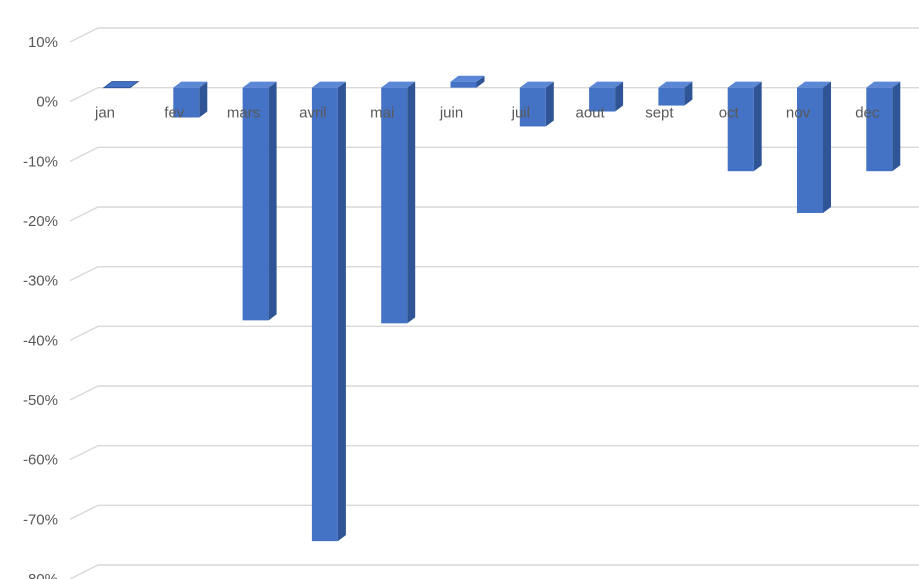 The height and width of the screenshot is (579, 919). What do you see at coordinates (313, 113) in the screenshot?
I see `category-label-avril: avril` at bounding box center [313, 113].